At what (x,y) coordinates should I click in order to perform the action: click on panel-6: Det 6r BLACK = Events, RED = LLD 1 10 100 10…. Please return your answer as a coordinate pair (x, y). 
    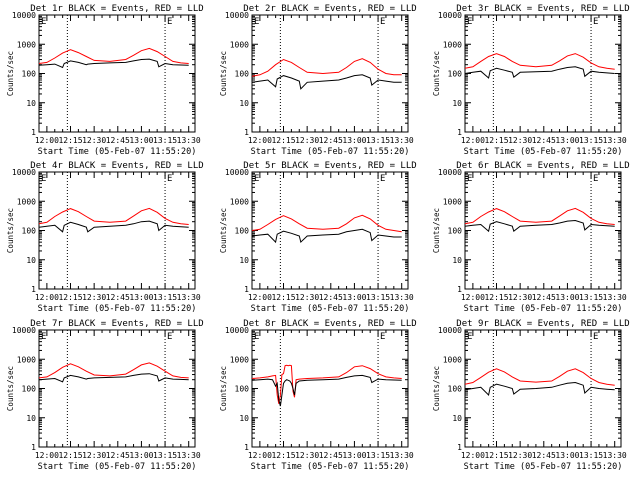
    Looking at the image, I should click on (531, 237).